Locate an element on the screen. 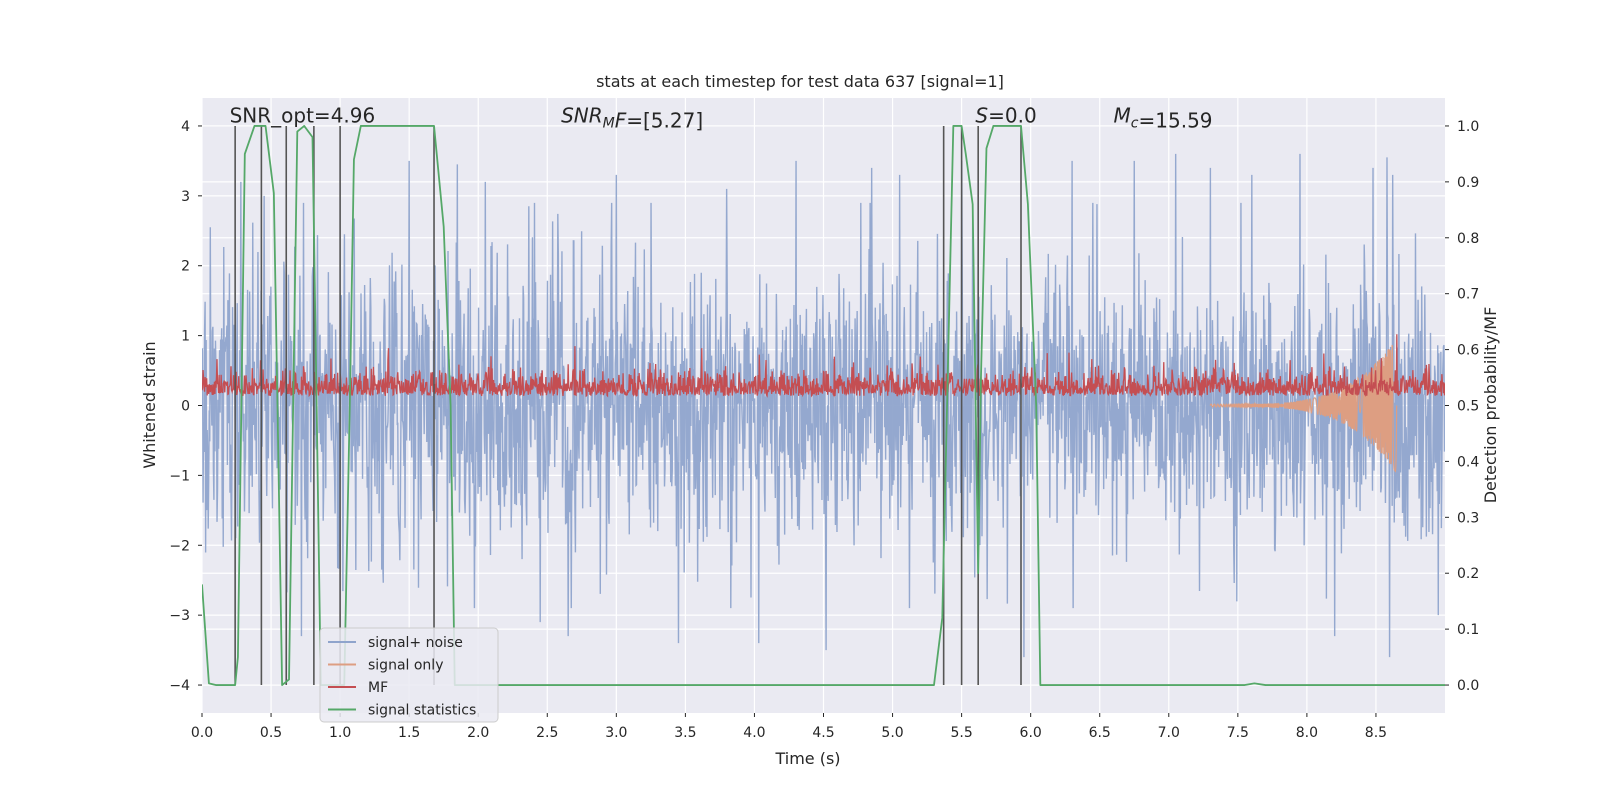  x-tick-label: 4.5 is located at coordinates (823, 733).